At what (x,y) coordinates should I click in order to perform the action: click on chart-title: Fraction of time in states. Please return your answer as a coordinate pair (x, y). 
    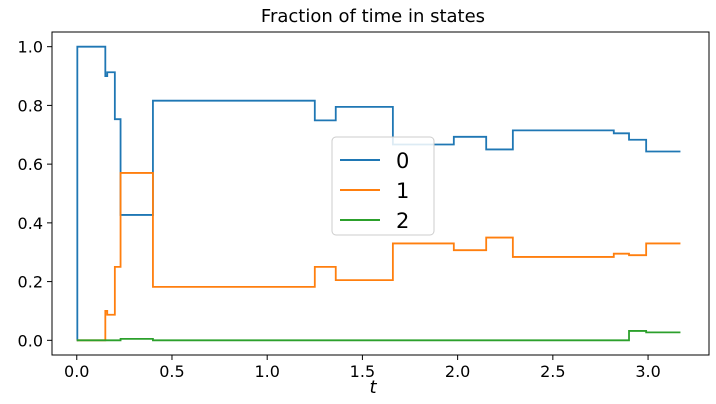
    Looking at the image, I should click on (373, 16).